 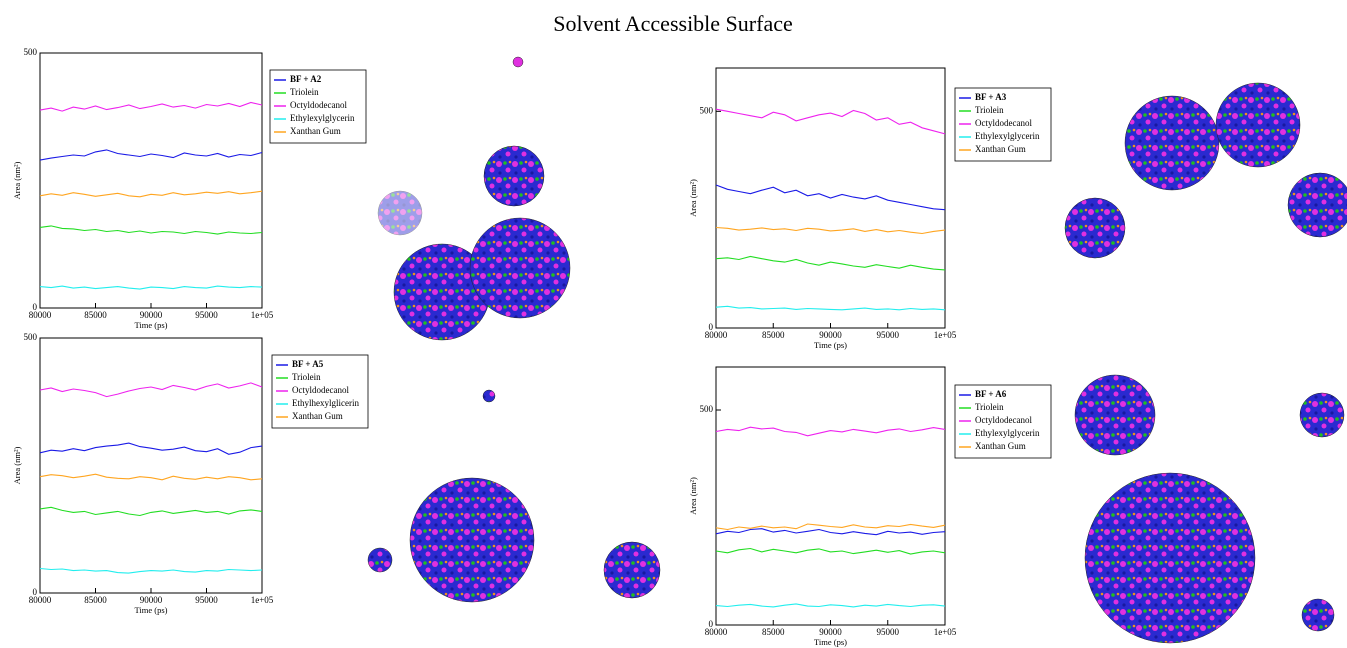 I want to click on legend-label: BF + A3, so click(x=991, y=97).